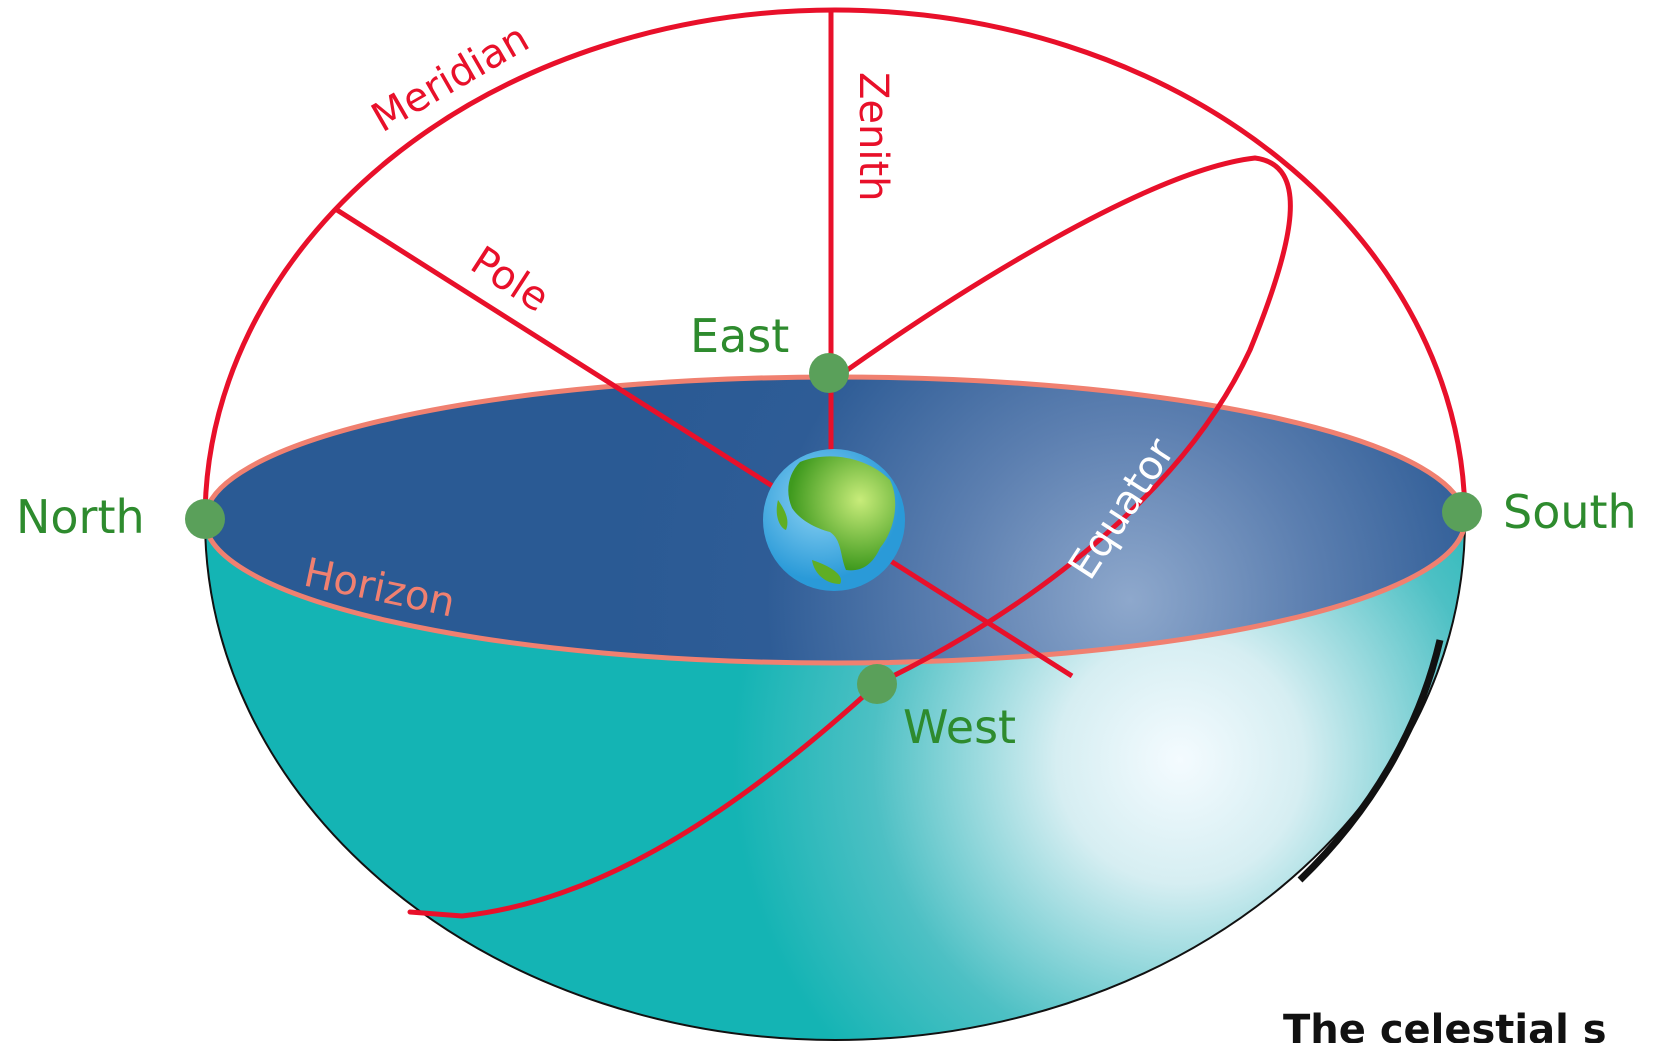 The height and width of the screenshot is (1043, 1668). I want to click on west-label: West, so click(959, 727).